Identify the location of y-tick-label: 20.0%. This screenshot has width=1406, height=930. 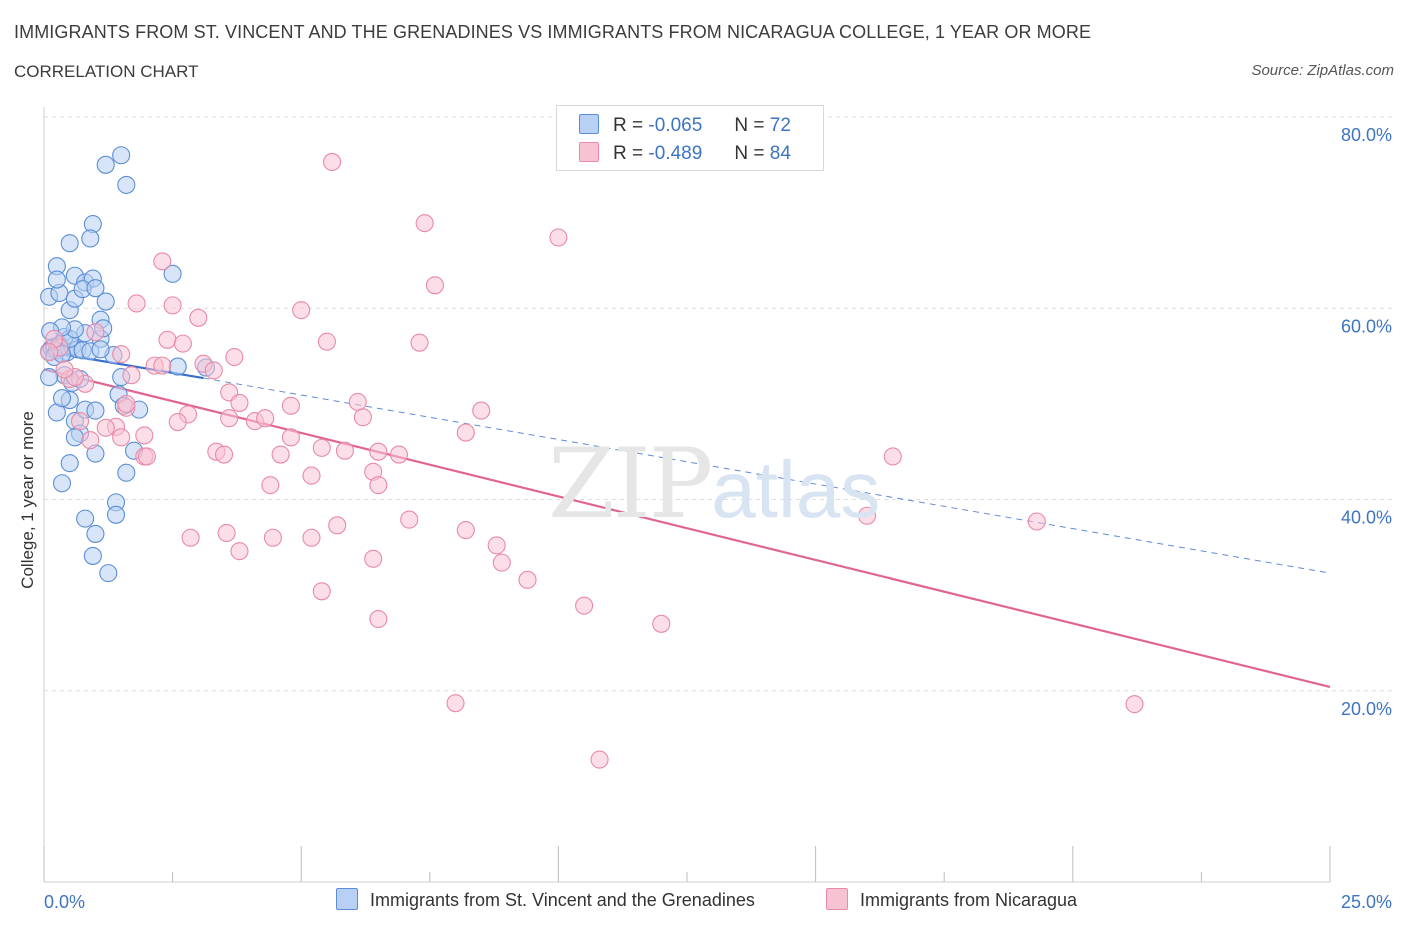
(1366, 709).